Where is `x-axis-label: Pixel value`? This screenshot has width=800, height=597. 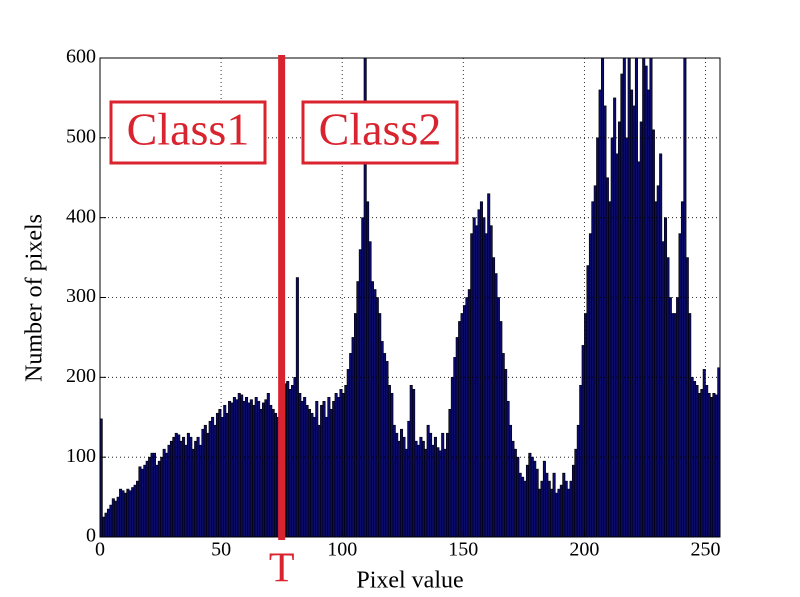
x-axis-label: Pixel value is located at coordinates (409, 581).